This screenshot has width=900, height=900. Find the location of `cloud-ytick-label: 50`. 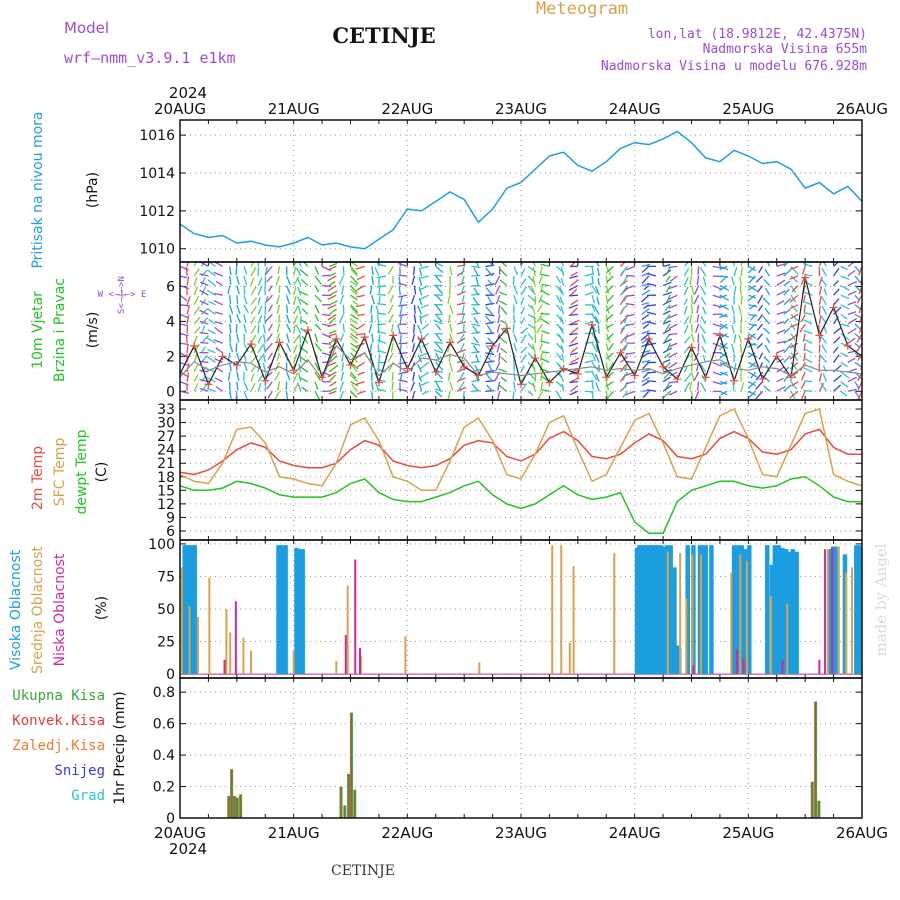

cloud-ytick-label: 50 is located at coordinates (166, 610).